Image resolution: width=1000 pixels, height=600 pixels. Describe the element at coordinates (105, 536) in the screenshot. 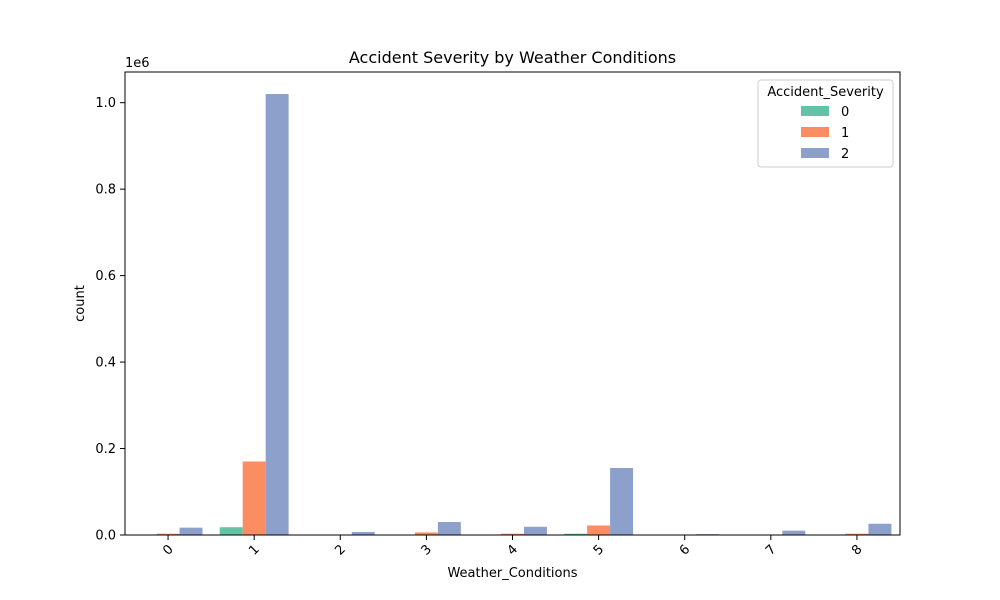

I see `y-tick-label: 0.0` at that location.